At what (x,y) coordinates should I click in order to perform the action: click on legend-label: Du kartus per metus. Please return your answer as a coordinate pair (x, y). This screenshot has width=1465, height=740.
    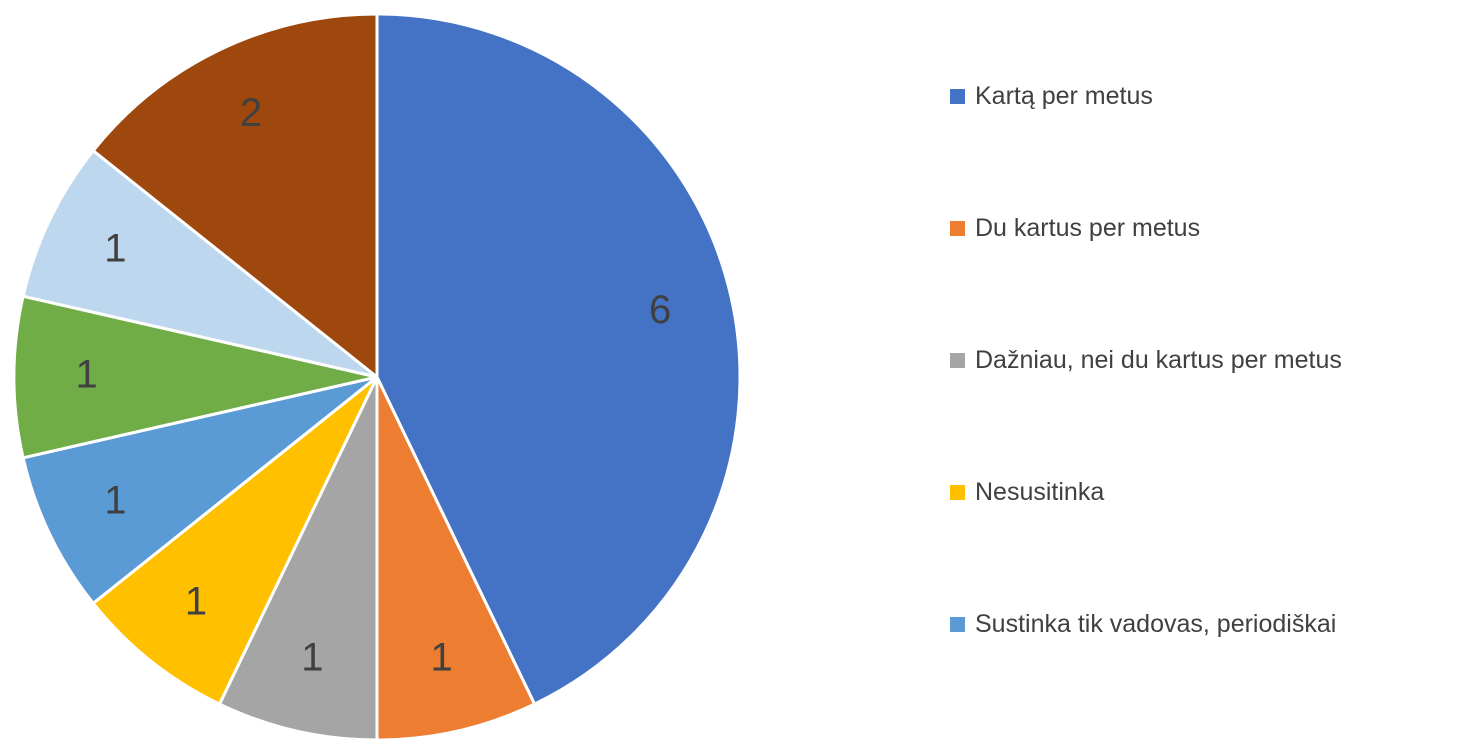
    Looking at the image, I should click on (1088, 228).